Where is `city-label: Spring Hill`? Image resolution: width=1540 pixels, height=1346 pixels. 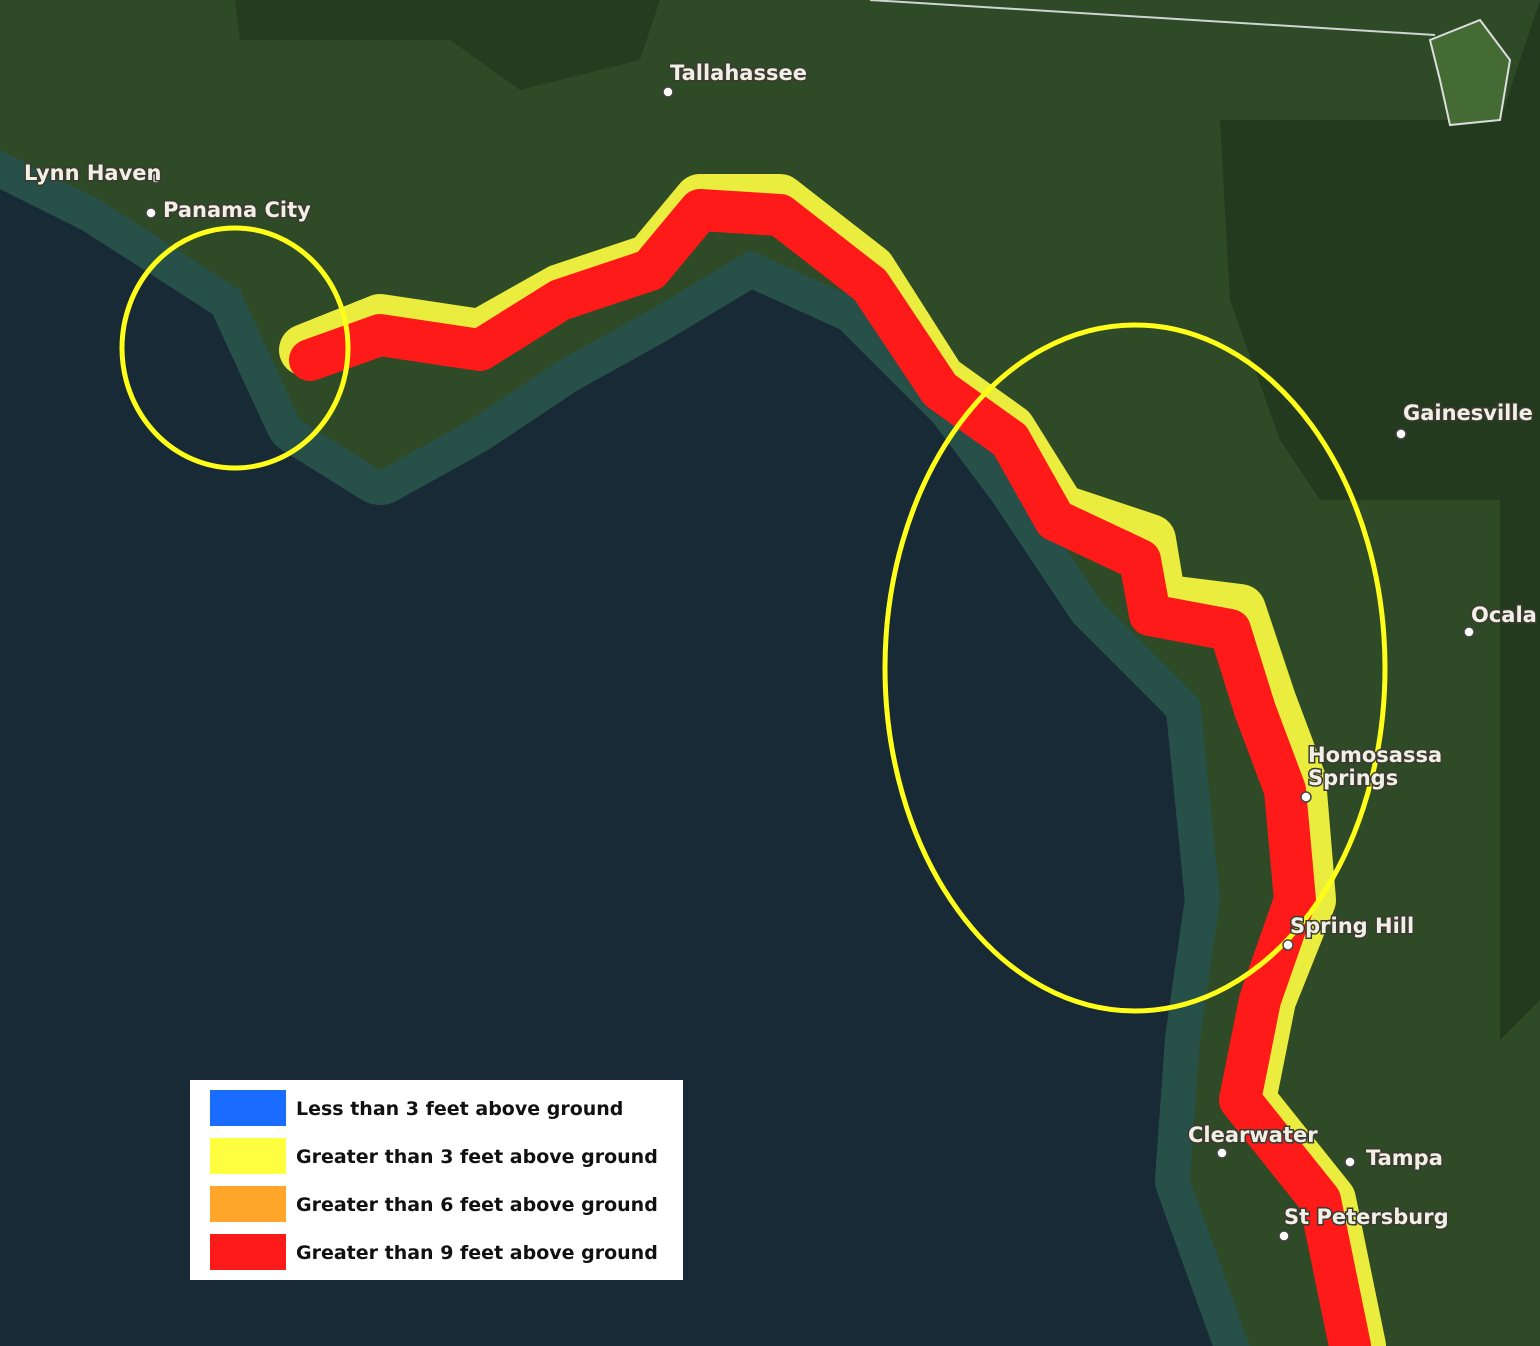
city-label: Spring Hill is located at coordinates (1352, 926).